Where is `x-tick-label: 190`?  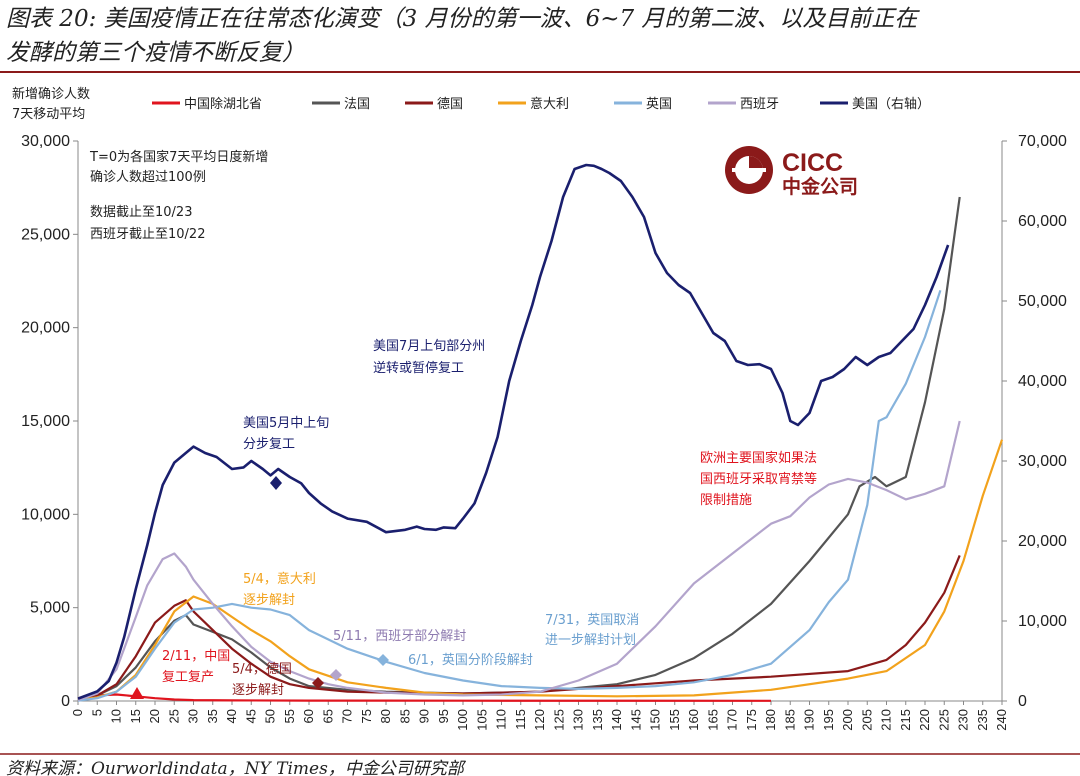
x-tick-label: 190 is located at coordinates (809, 720).